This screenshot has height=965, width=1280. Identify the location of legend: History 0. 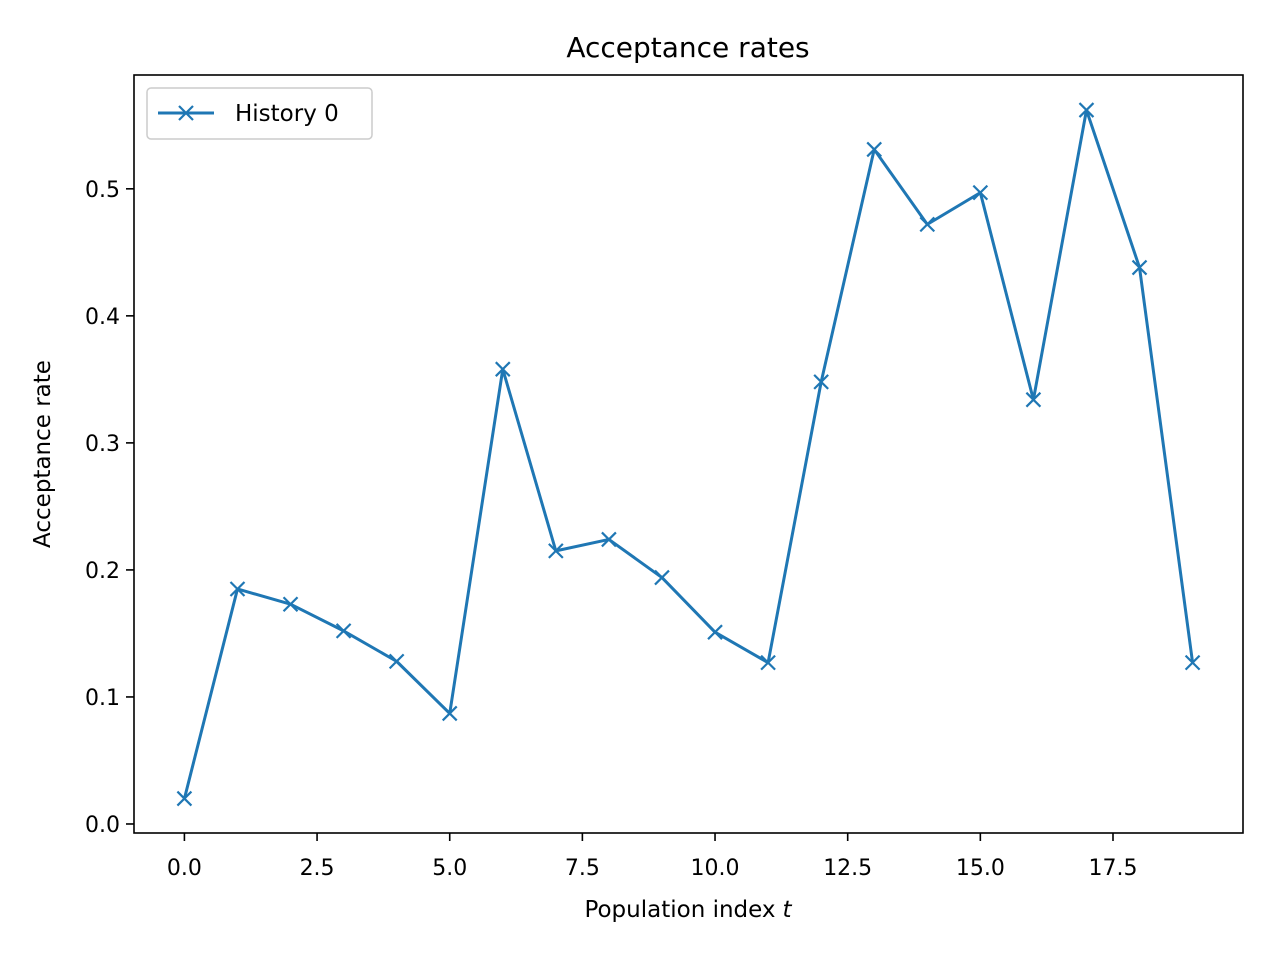
(259, 113).